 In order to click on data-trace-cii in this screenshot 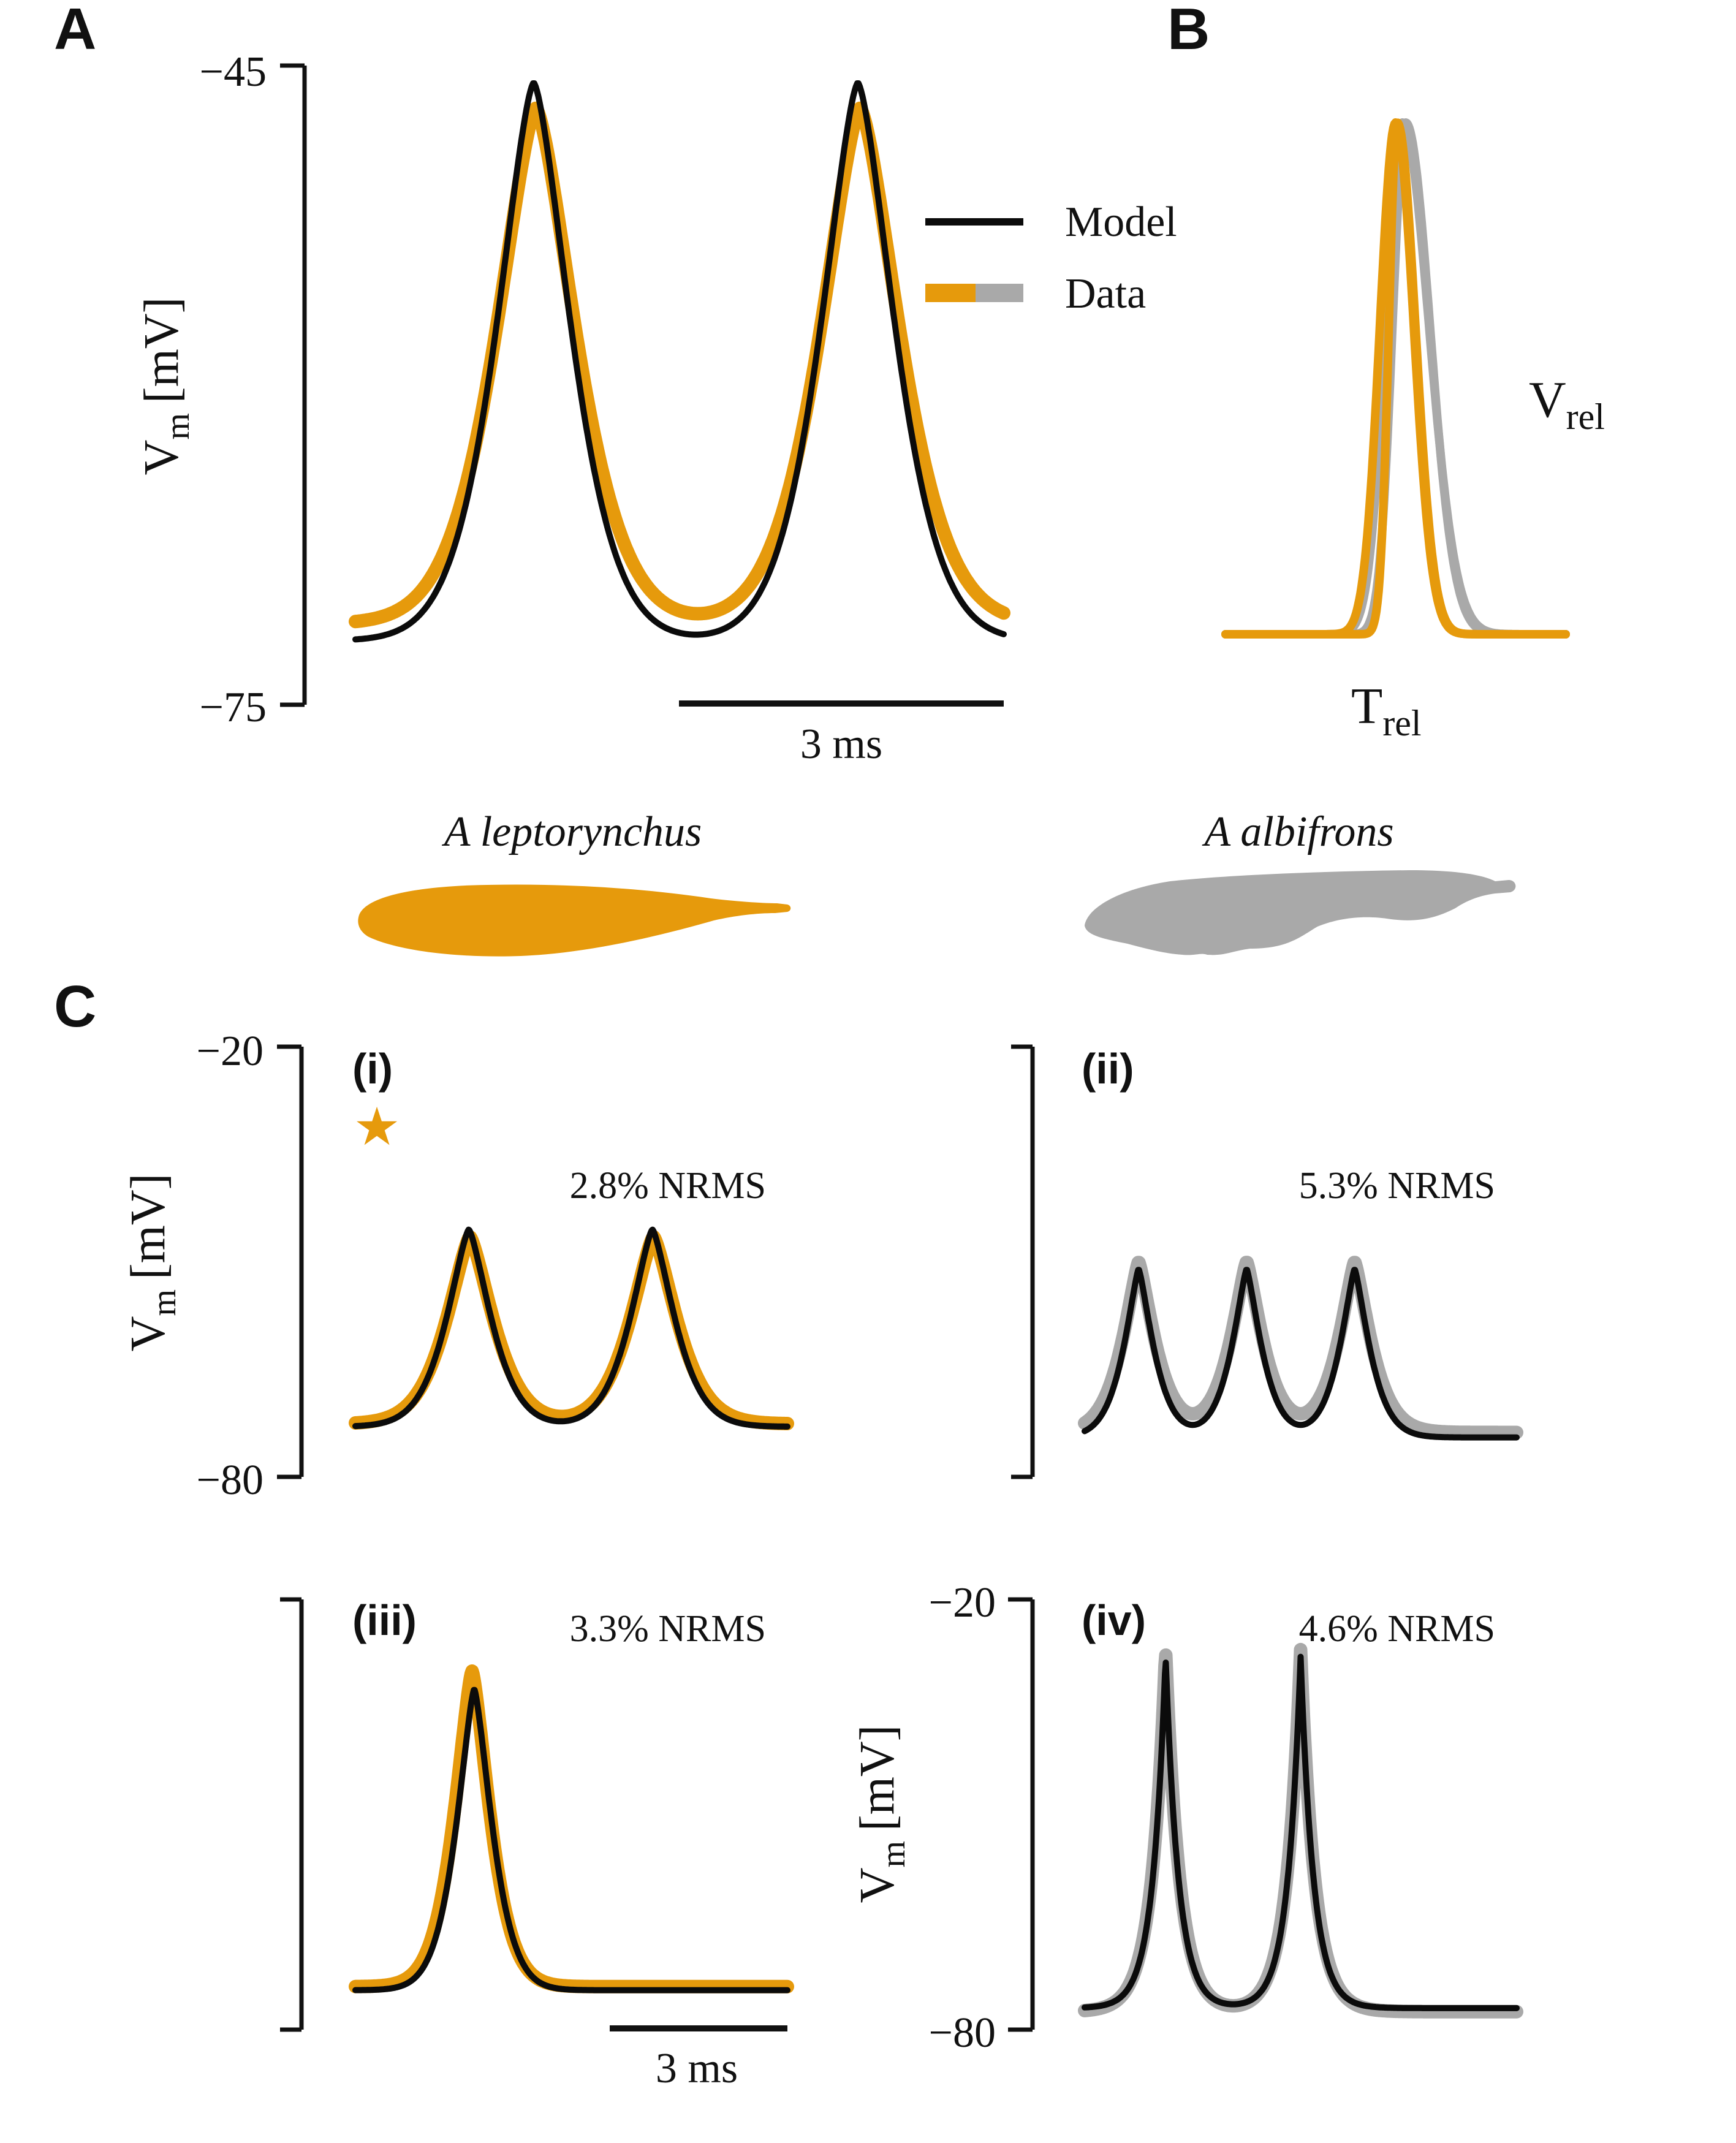, I will do `click(1300, 1347)`.